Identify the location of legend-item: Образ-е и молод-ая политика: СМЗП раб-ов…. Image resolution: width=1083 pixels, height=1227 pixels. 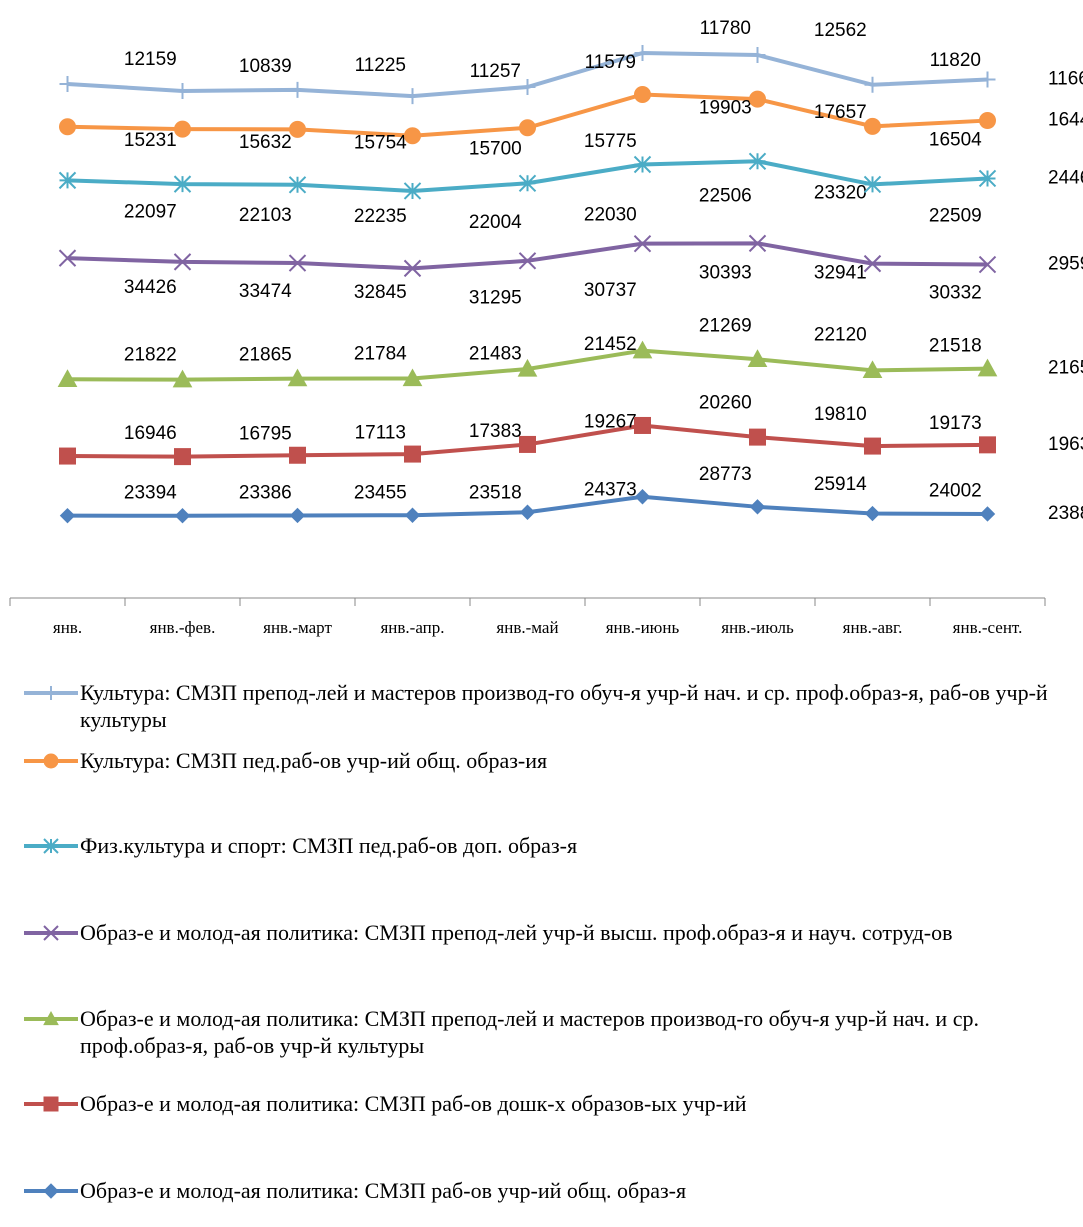
(542, 1103).